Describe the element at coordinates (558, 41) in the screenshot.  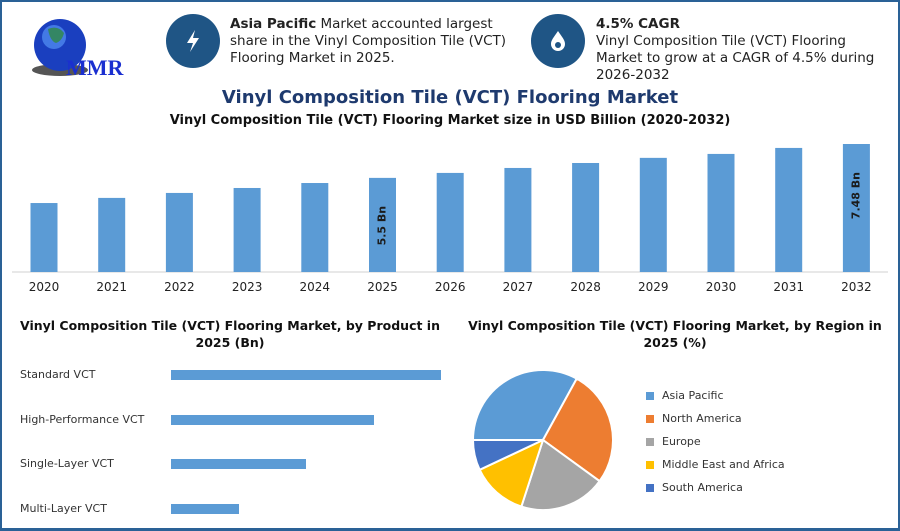
I see `flame-drop-icon` at that location.